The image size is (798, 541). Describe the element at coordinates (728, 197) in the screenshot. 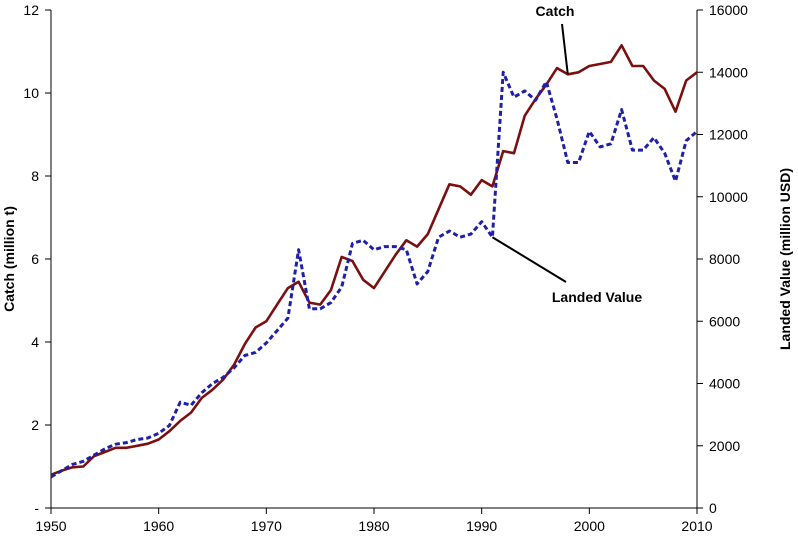

I see `right-y-tick-label: 10000` at that location.